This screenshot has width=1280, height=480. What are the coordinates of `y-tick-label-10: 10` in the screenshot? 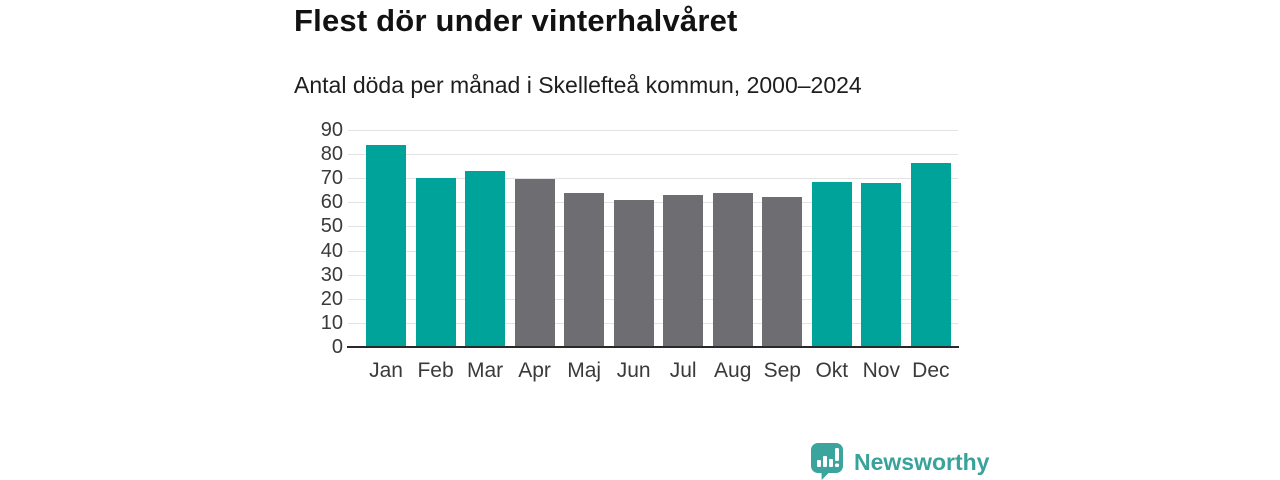 It's located at (331, 322).